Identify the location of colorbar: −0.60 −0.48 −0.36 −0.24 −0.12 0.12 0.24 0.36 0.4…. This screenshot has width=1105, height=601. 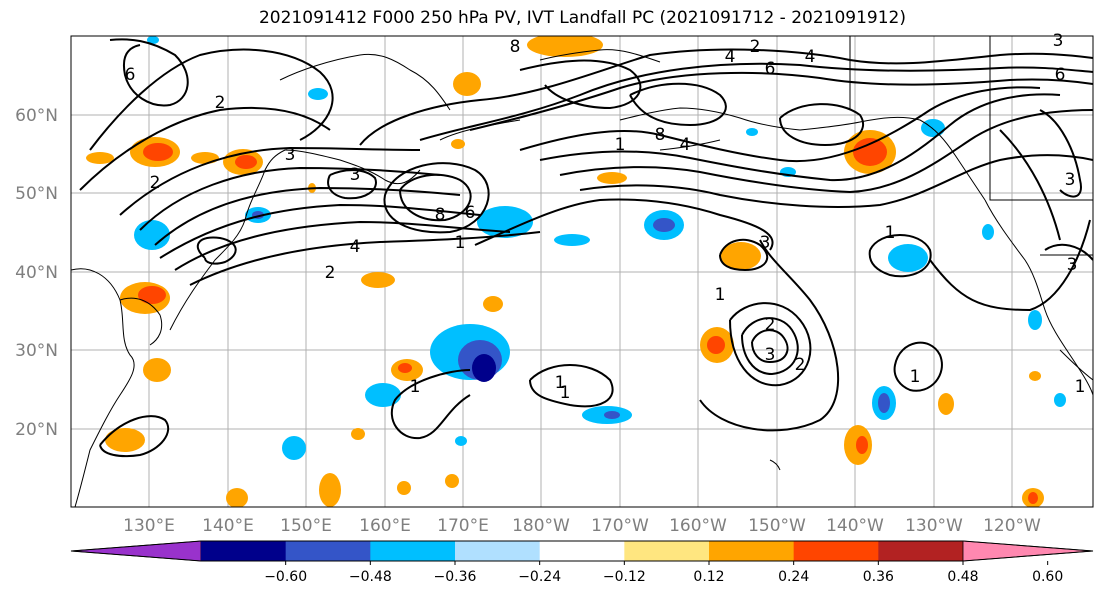
(582, 562).